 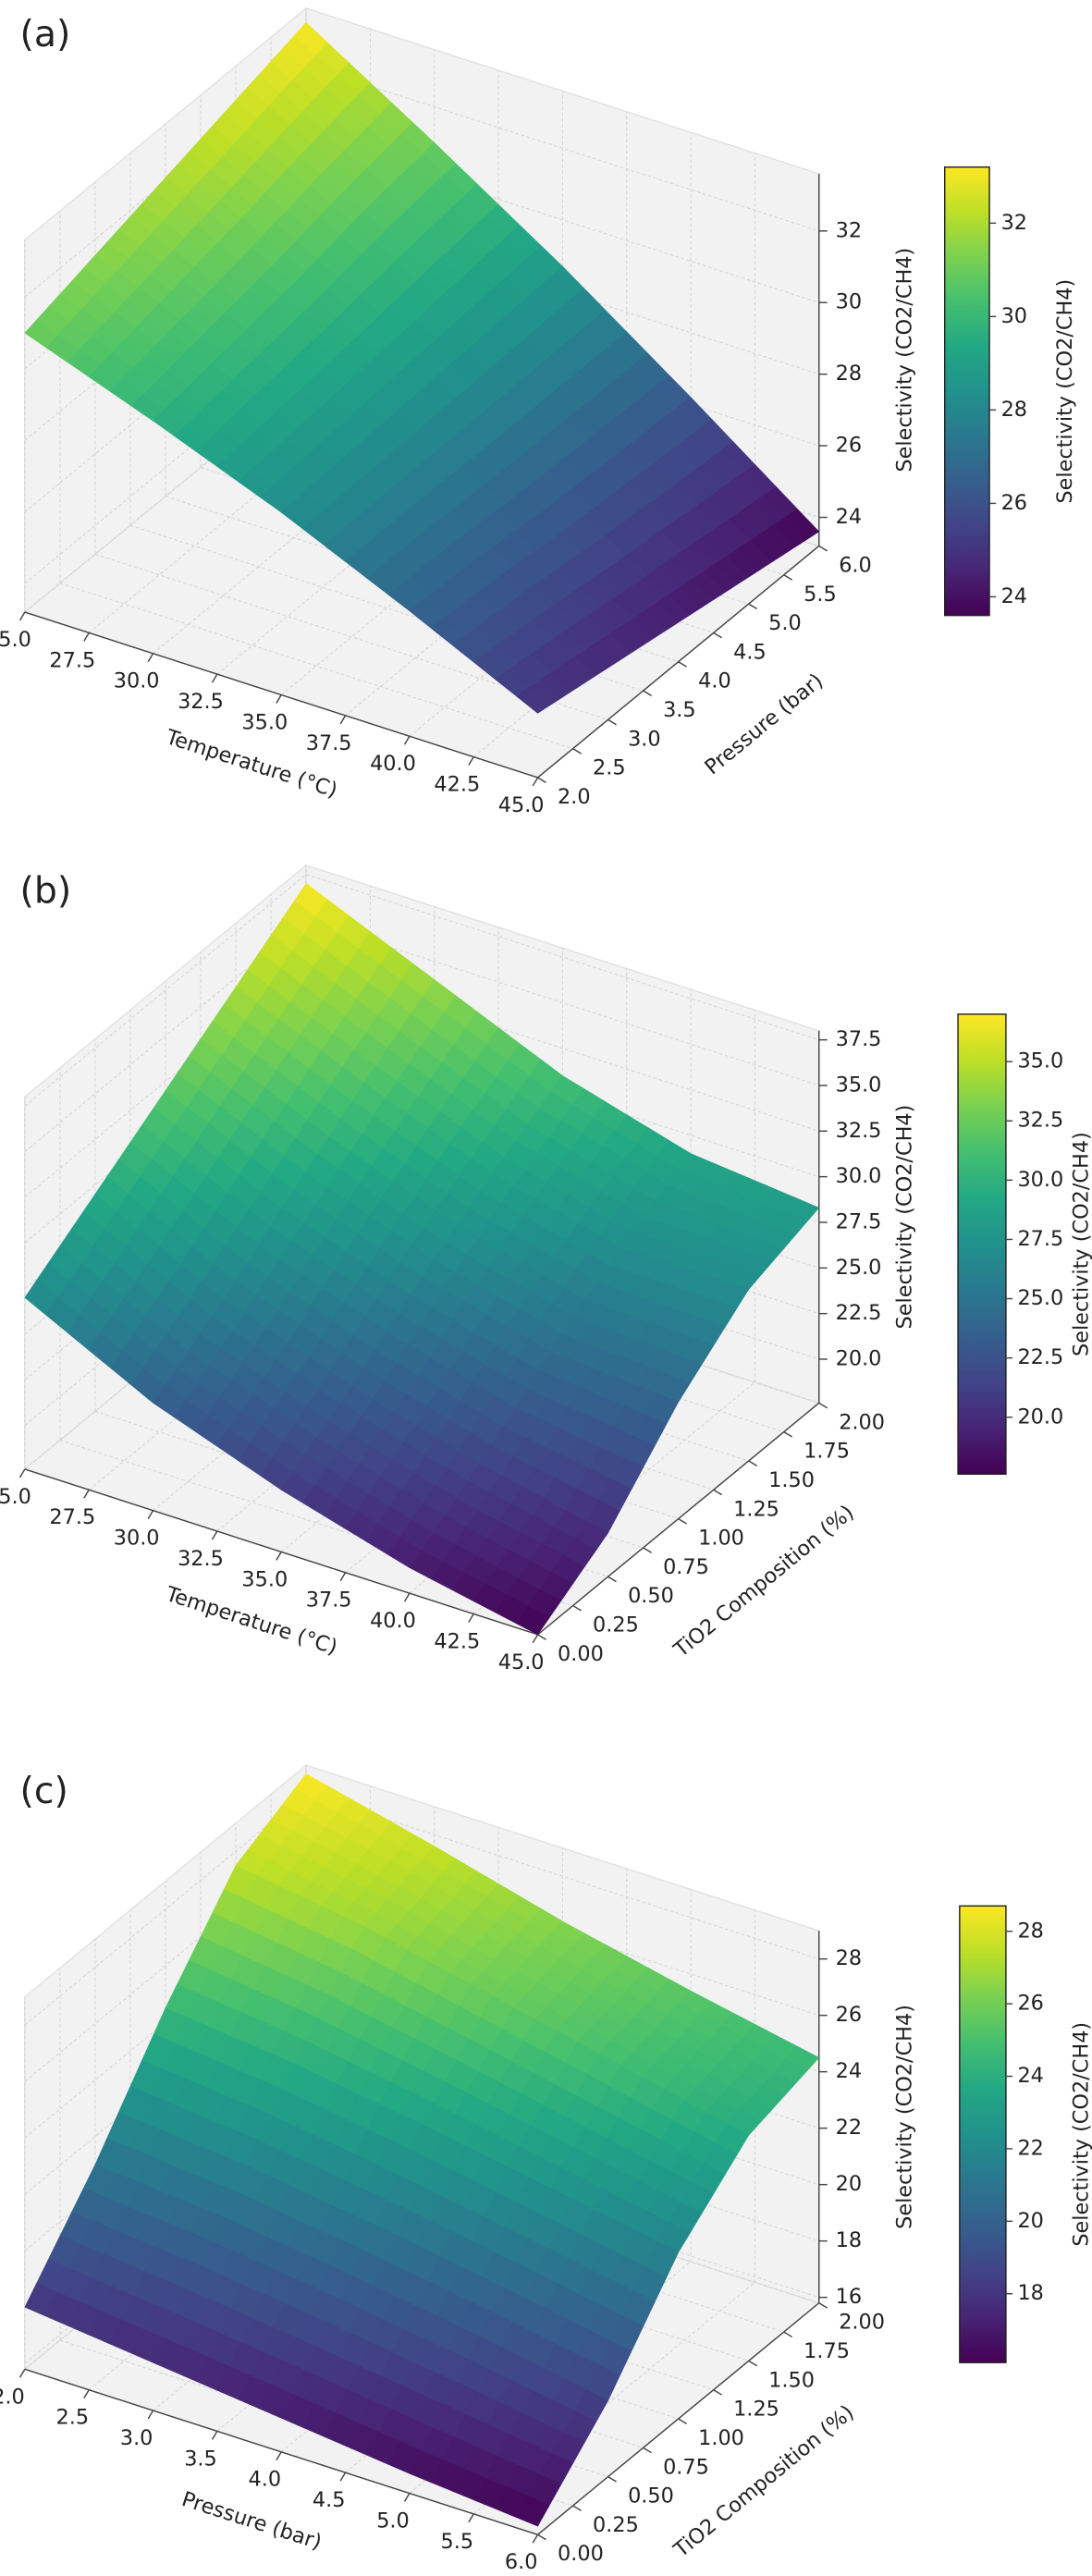 I want to click on z-tick-label: 37.5, so click(x=859, y=1039).